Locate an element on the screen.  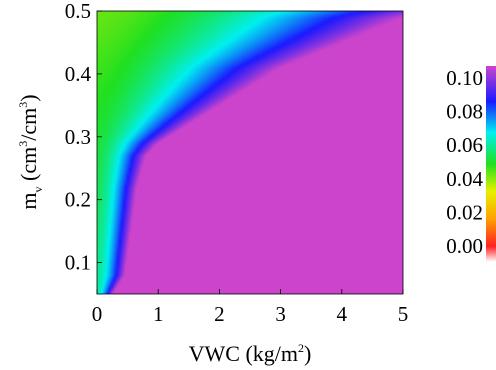
y-axis-label-unit-open: (cm is located at coordinates (28, 167).